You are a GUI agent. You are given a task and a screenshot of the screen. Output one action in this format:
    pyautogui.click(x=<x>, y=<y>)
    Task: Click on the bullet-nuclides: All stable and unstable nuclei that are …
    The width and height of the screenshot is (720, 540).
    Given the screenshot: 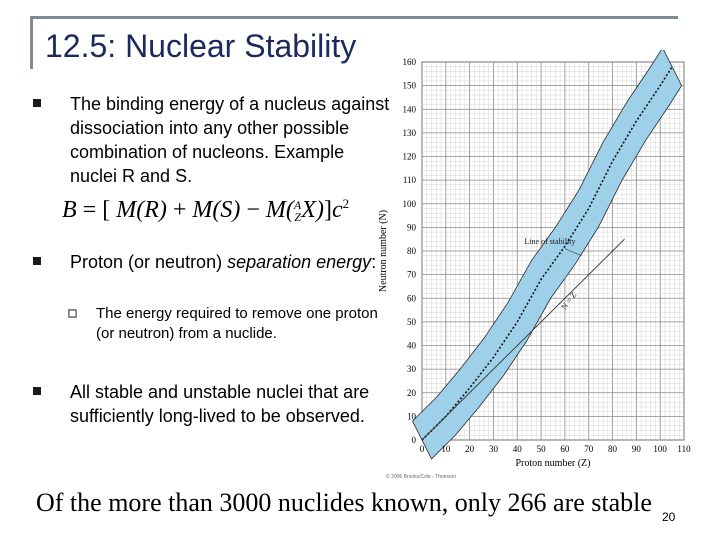 What is the action you would take?
    pyautogui.click(x=211, y=404)
    